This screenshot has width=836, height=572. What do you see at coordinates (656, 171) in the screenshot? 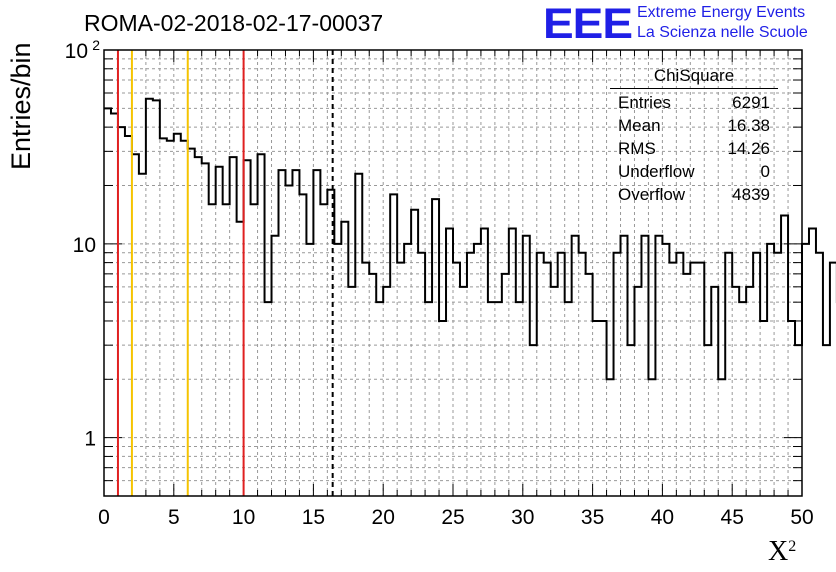
I see `stats-label: Underflow` at bounding box center [656, 171].